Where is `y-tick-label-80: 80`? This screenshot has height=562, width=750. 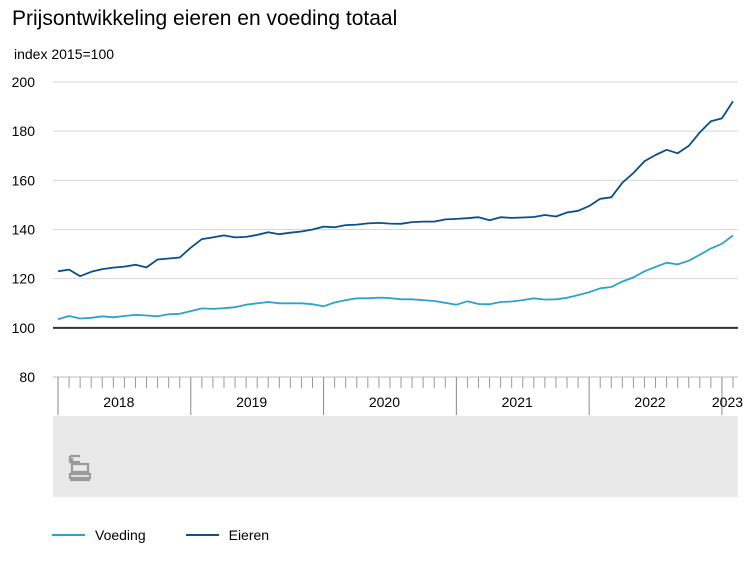 y-tick-label-80: 80 is located at coordinates (27, 377).